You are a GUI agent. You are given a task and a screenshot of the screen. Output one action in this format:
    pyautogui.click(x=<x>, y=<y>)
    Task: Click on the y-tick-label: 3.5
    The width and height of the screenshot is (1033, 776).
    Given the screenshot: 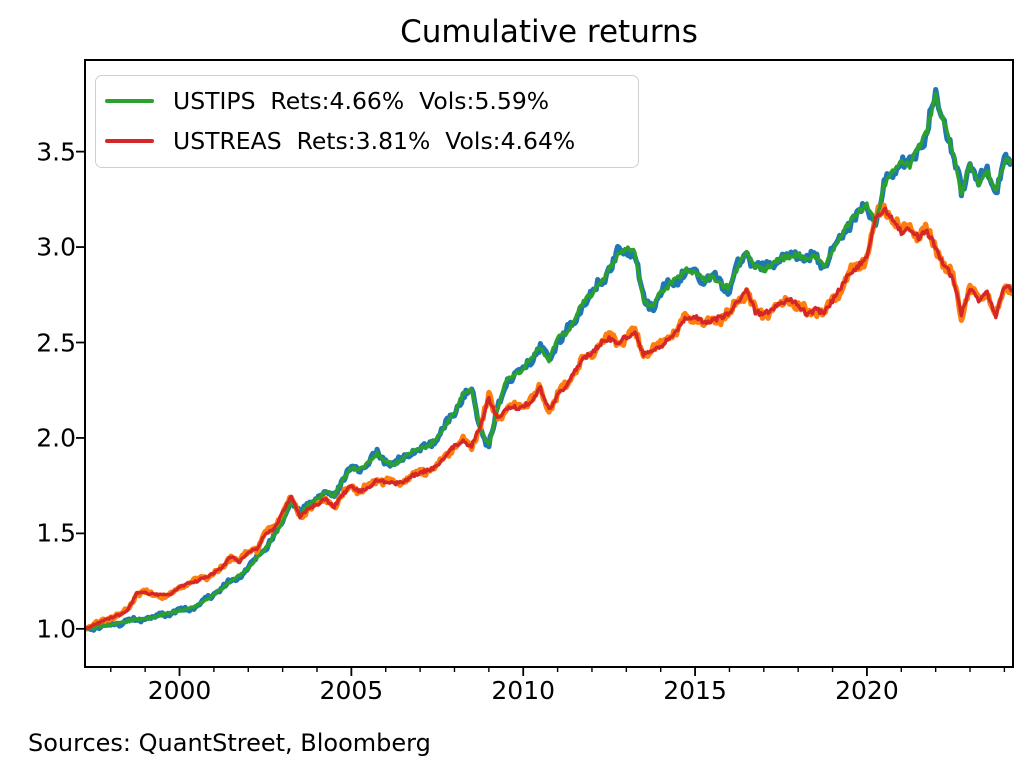 What is the action you would take?
    pyautogui.click(x=56, y=152)
    